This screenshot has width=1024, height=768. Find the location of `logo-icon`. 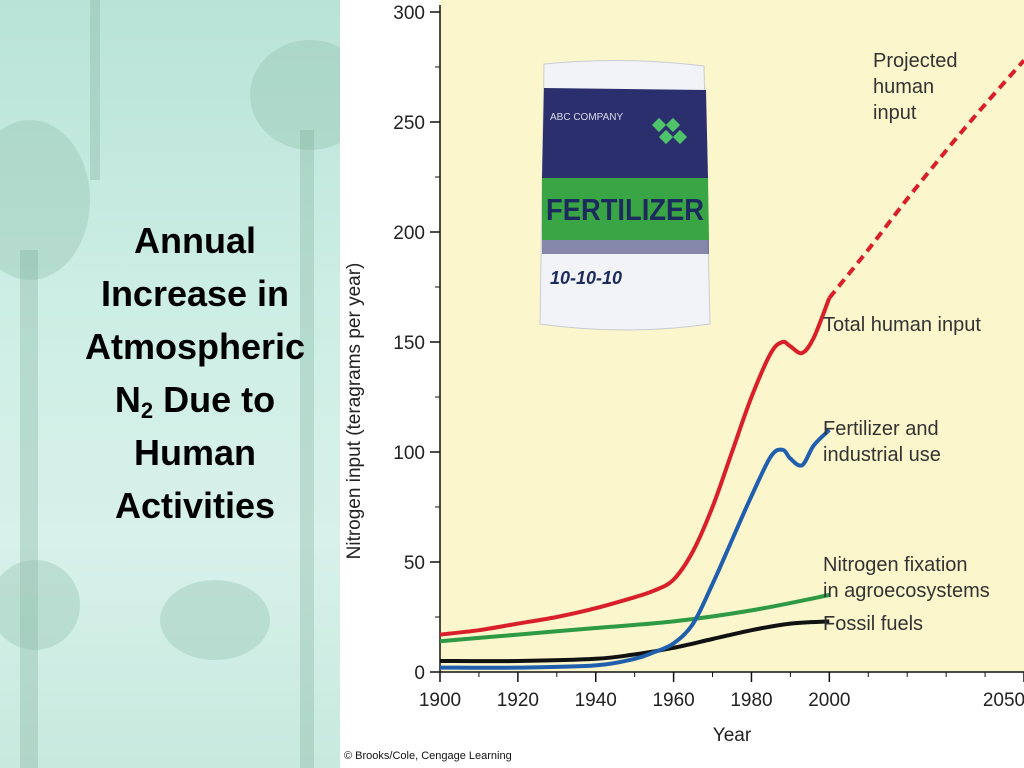

logo-icon is located at coordinates (669, 131).